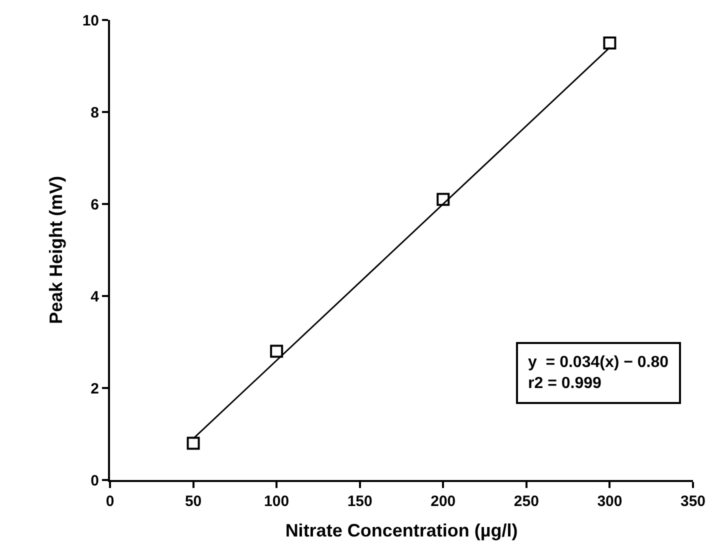 This screenshot has width=723, height=560. Describe the element at coordinates (90, 21) in the screenshot. I see `y-tick-label: 10` at that location.